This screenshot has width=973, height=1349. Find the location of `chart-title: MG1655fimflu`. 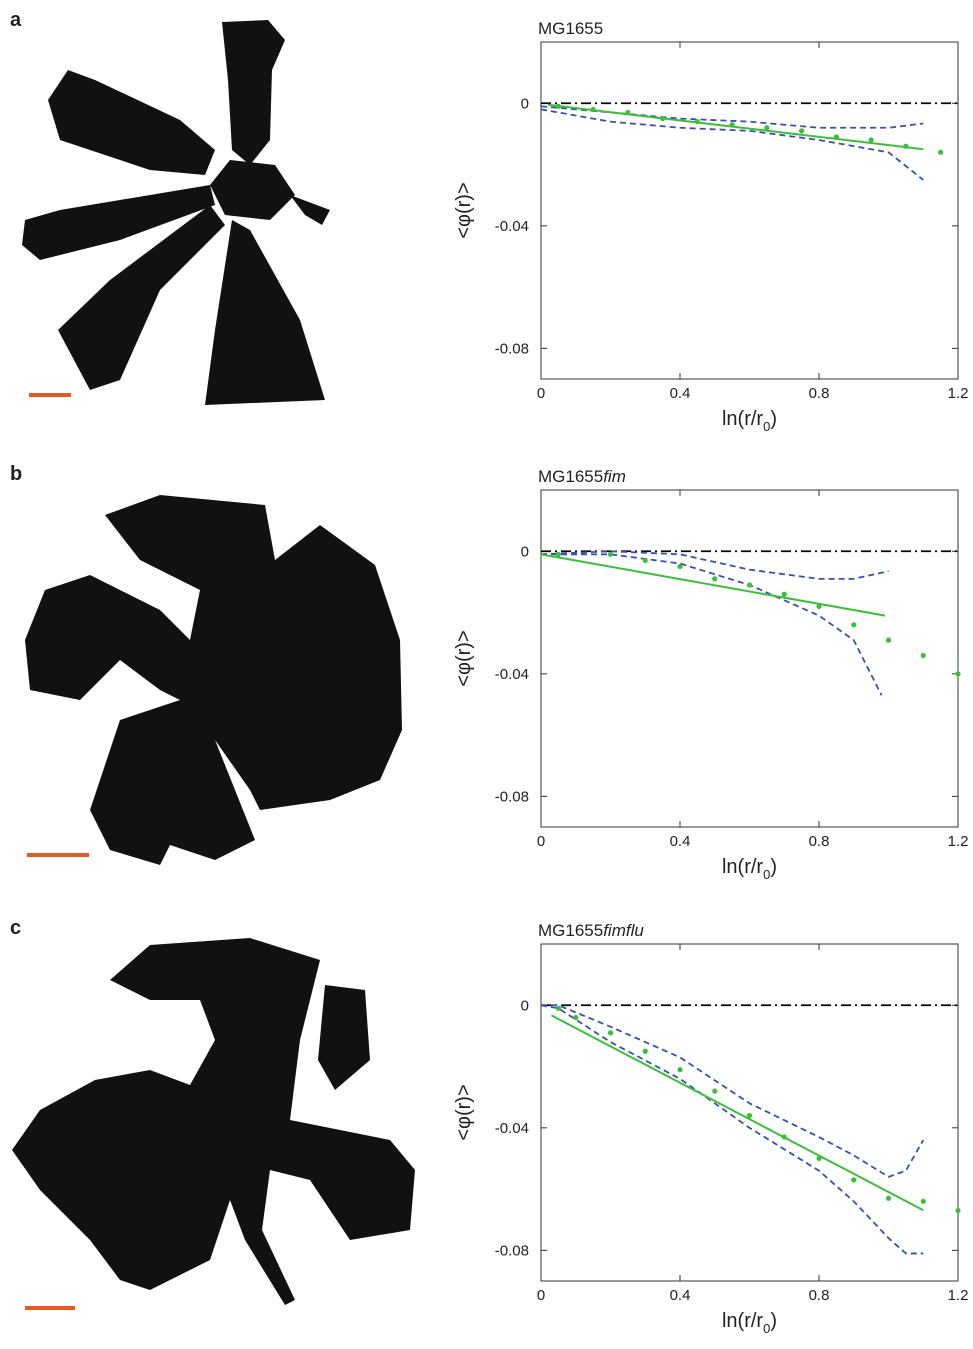

chart-title: MG1655fimflu is located at coordinates (591, 930).